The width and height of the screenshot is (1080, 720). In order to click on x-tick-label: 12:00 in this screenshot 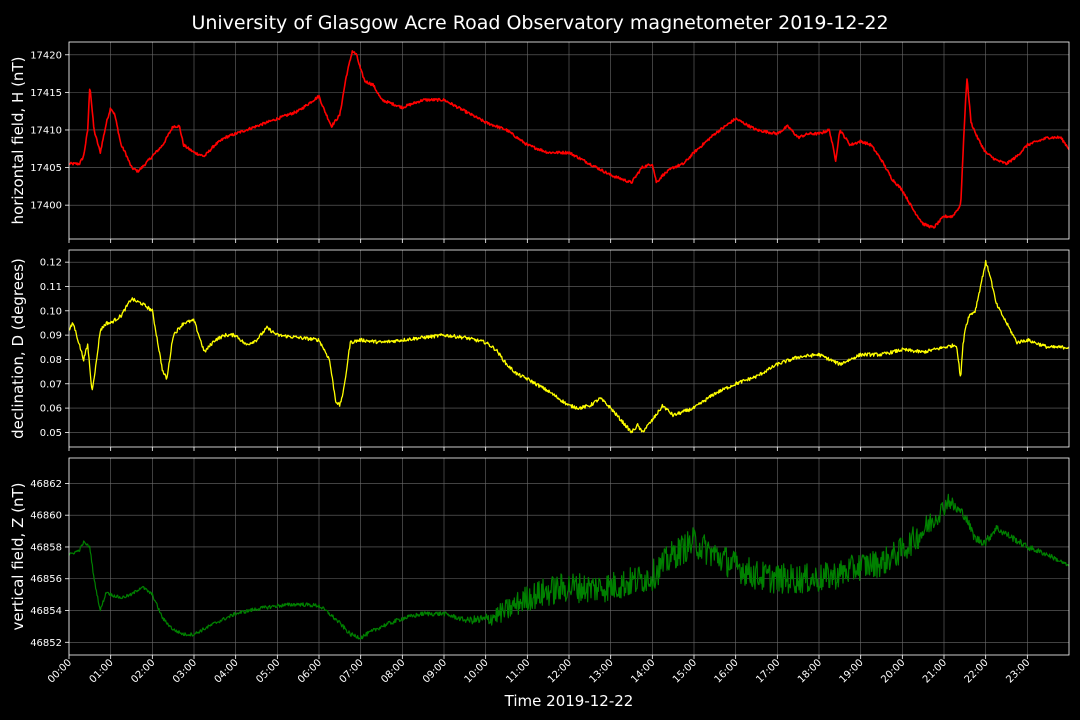, I will do `click(560, 671)`.